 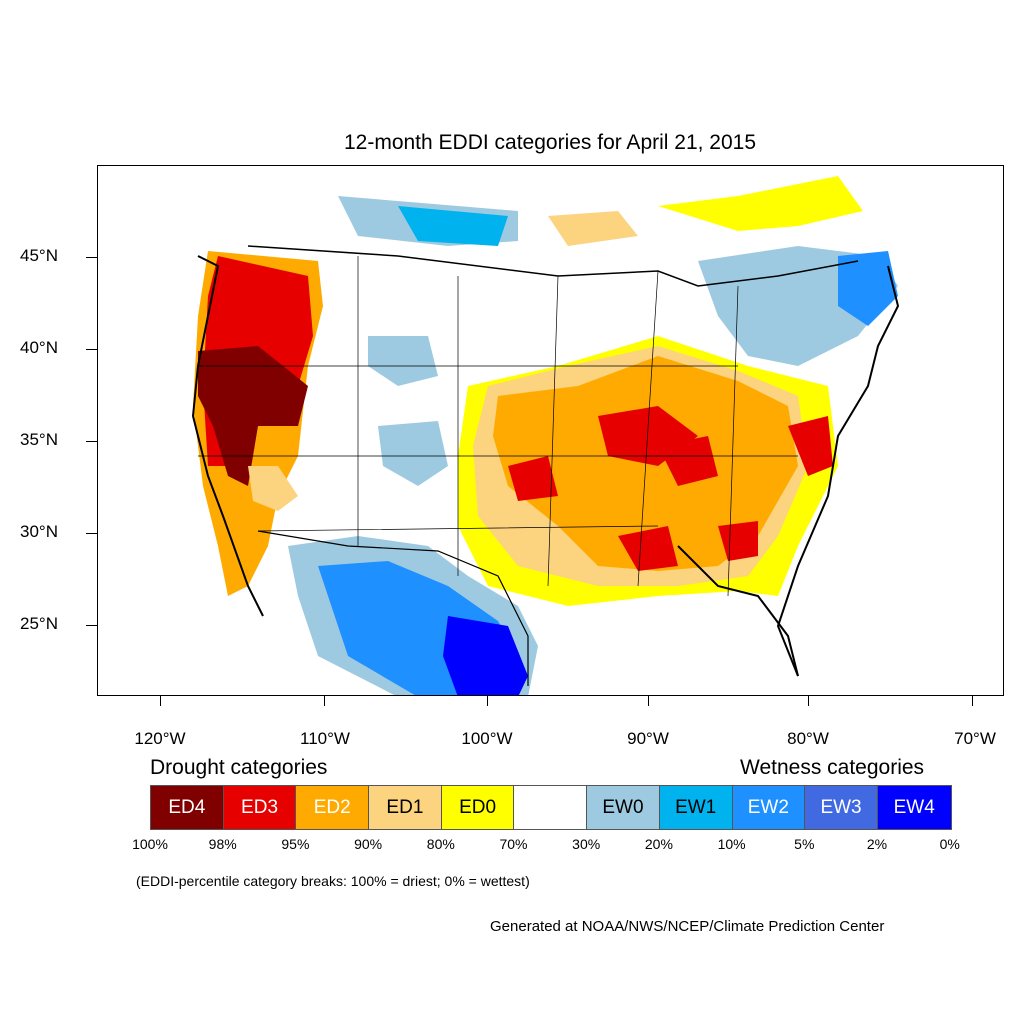 I want to click on drought-legend-title: Drought categories, so click(x=239, y=767).